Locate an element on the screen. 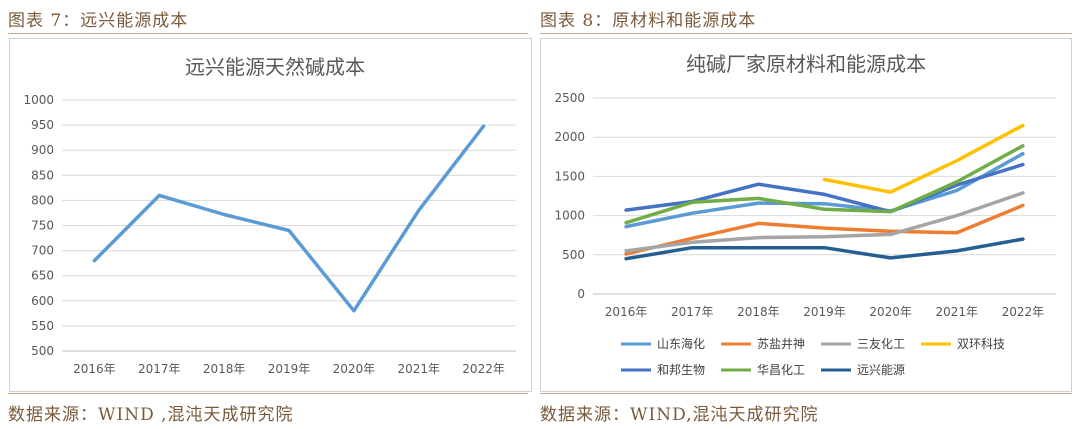 This screenshot has height=429, width=1080. y-tick-label: 0 is located at coordinates (581, 294).